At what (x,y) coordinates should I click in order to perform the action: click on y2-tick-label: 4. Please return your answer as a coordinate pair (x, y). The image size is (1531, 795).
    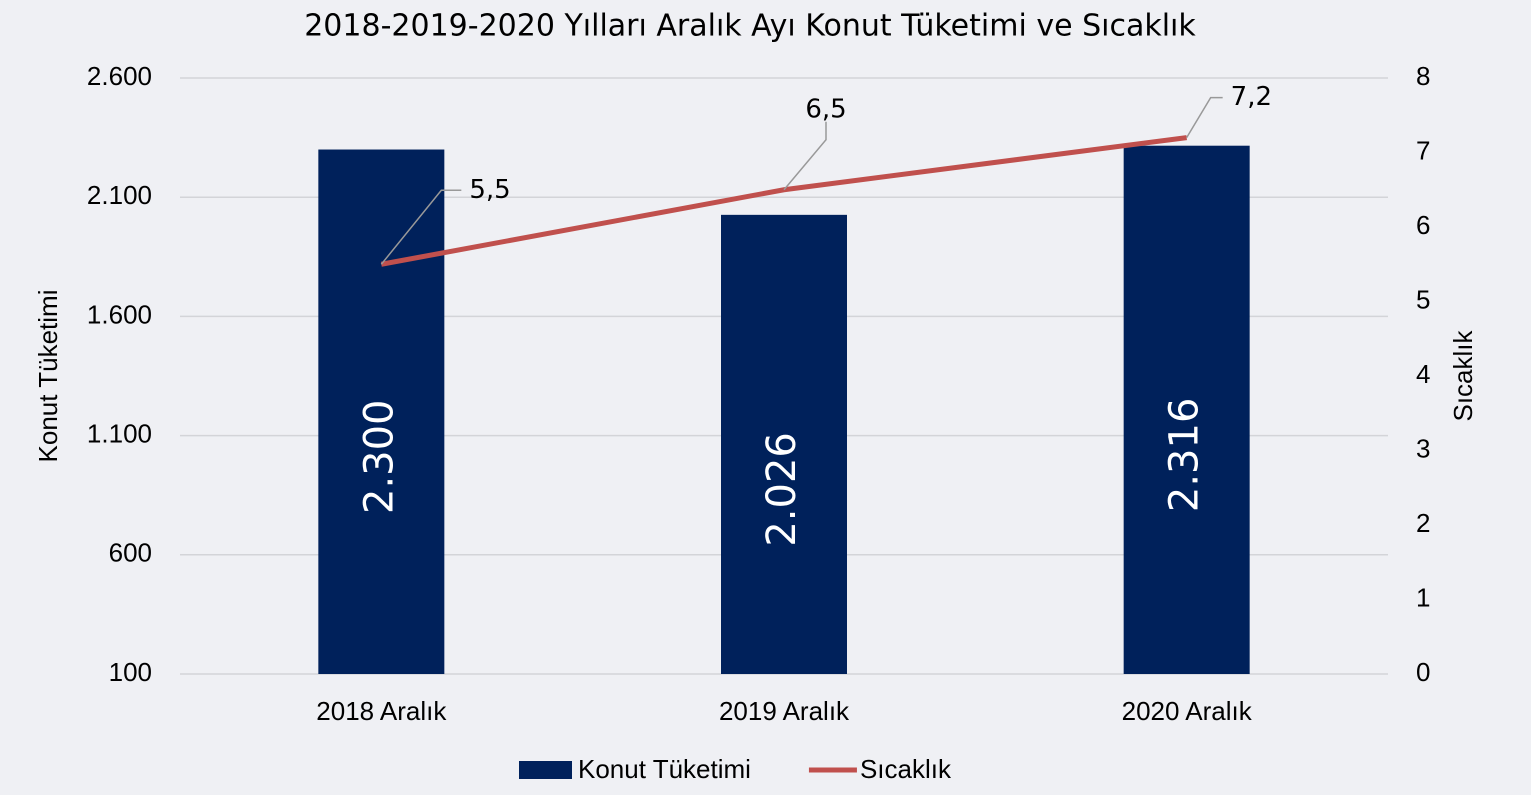
    Looking at the image, I should click on (1423, 374).